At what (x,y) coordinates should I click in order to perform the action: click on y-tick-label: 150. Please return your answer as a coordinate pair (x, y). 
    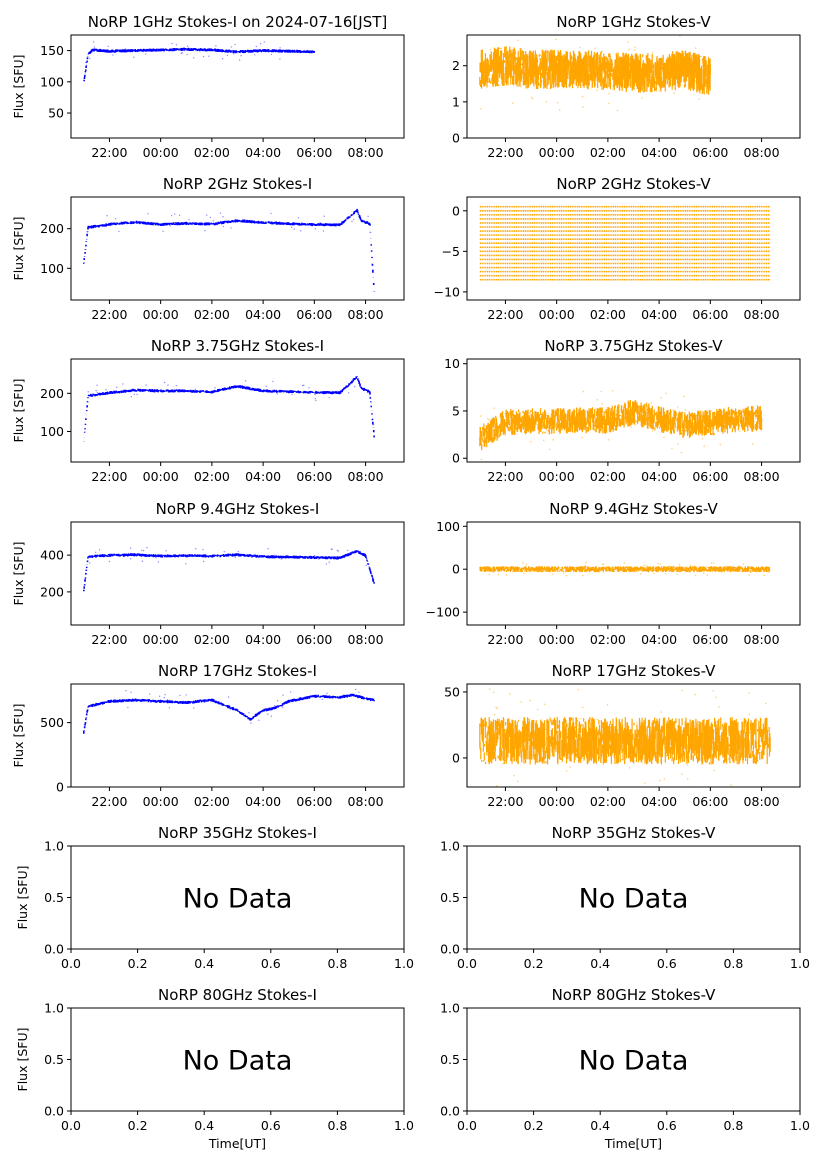
    Looking at the image, I should click on (52, 50).